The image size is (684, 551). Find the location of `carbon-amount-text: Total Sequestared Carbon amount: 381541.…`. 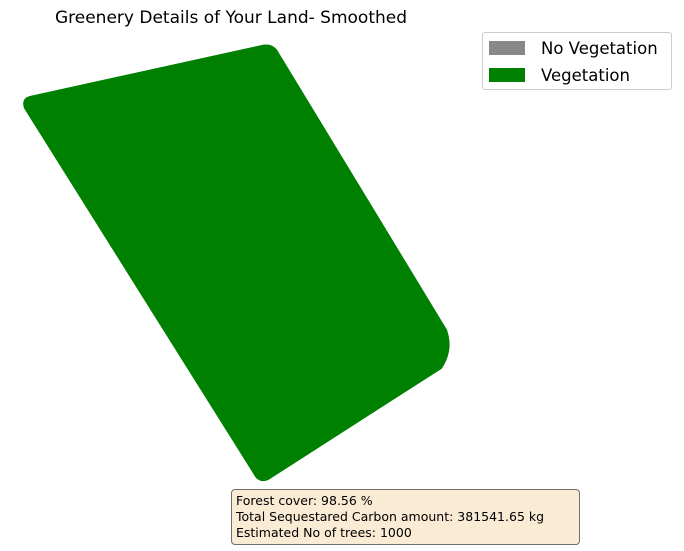

carbon-amount-text: Total Sequestared Carbon amount: 381541.… is located at coordinates (390, 517).